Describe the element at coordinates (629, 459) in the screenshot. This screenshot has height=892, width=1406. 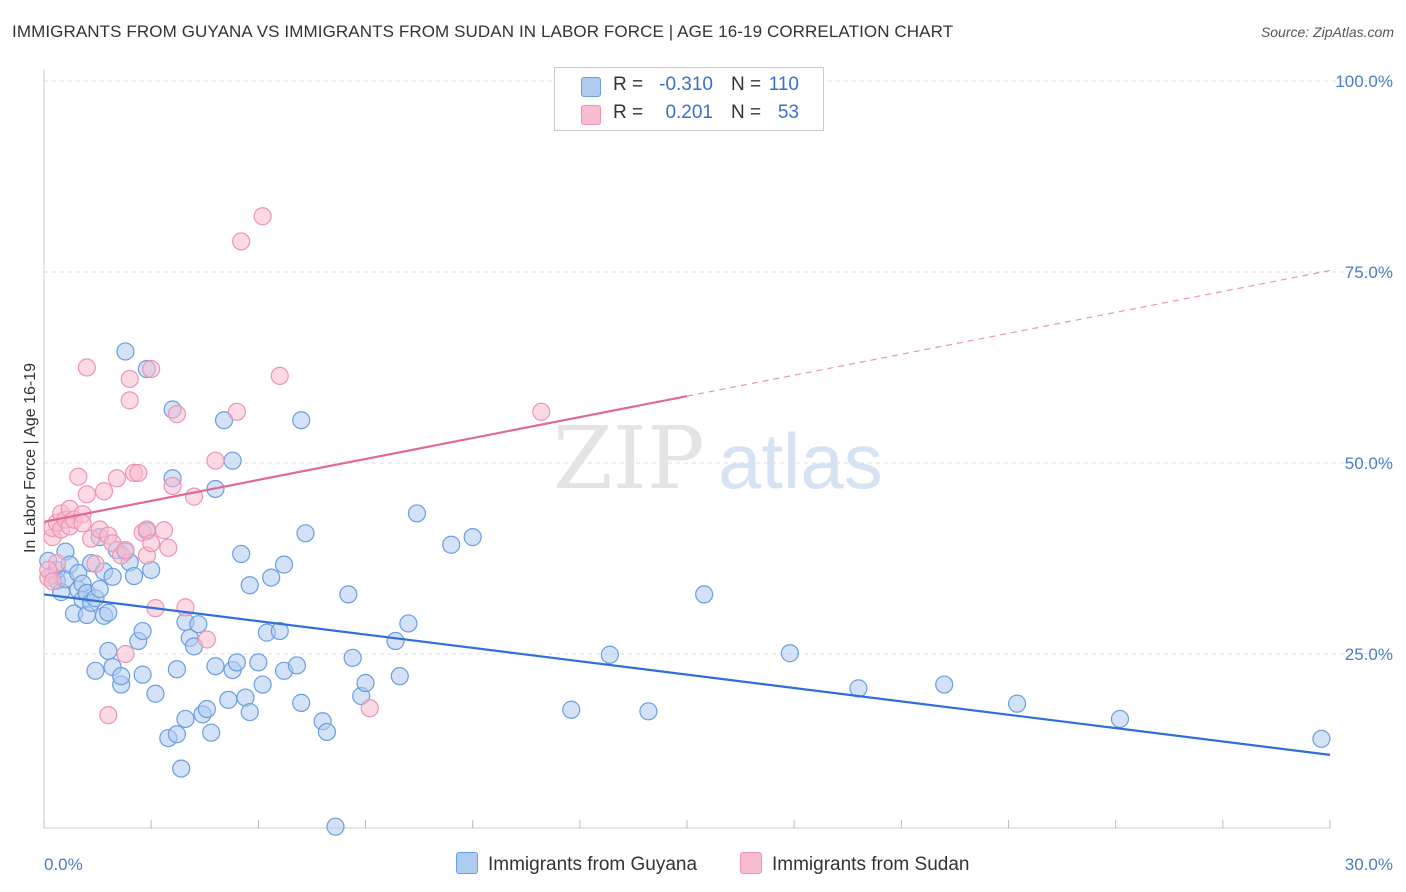
I see `watermark-zip: ZIP` at that location.